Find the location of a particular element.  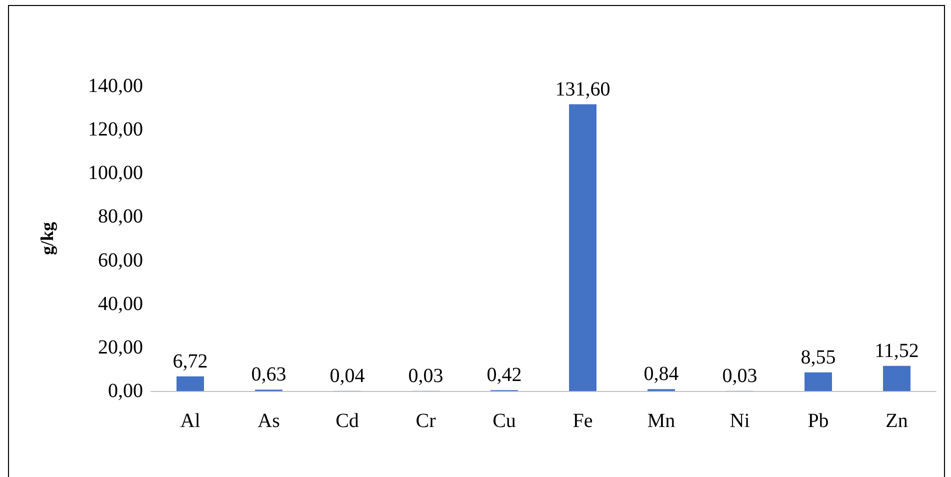

x-tick-label: Cu is located at coordinates (504, 421).